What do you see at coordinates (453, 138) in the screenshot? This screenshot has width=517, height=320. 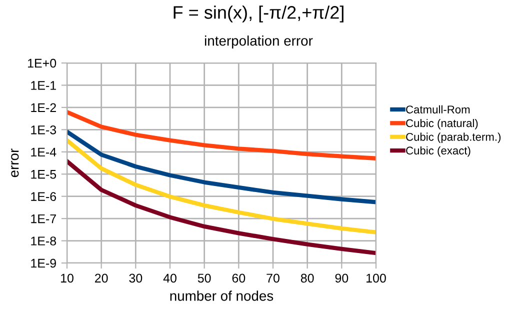 I see `legend-label: Cubic (parab.term.)` at bounding box center [453, 138].